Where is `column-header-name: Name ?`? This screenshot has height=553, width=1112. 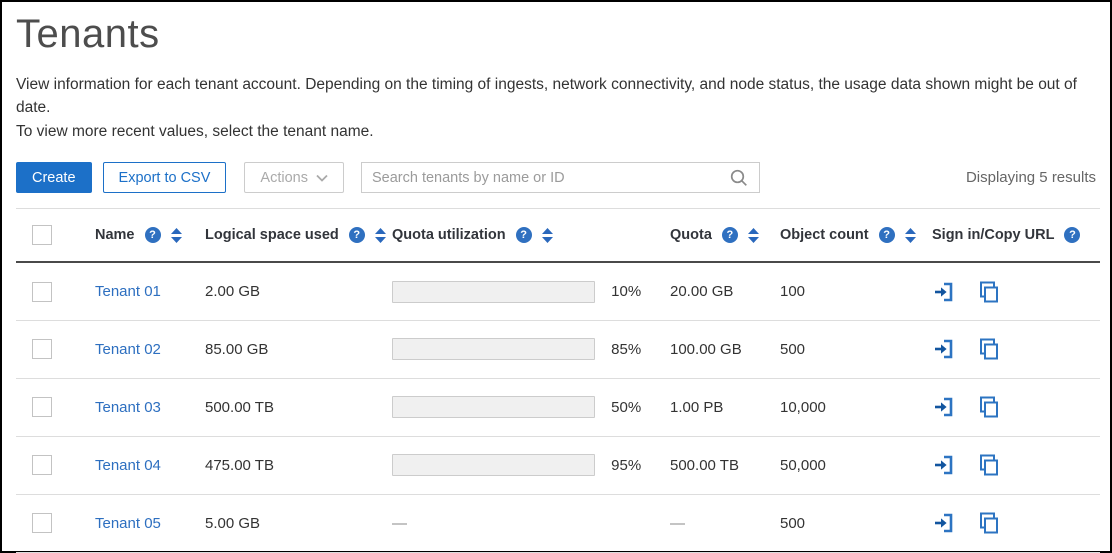 column-header-name: Name ? is located at coordinates (138, 235).